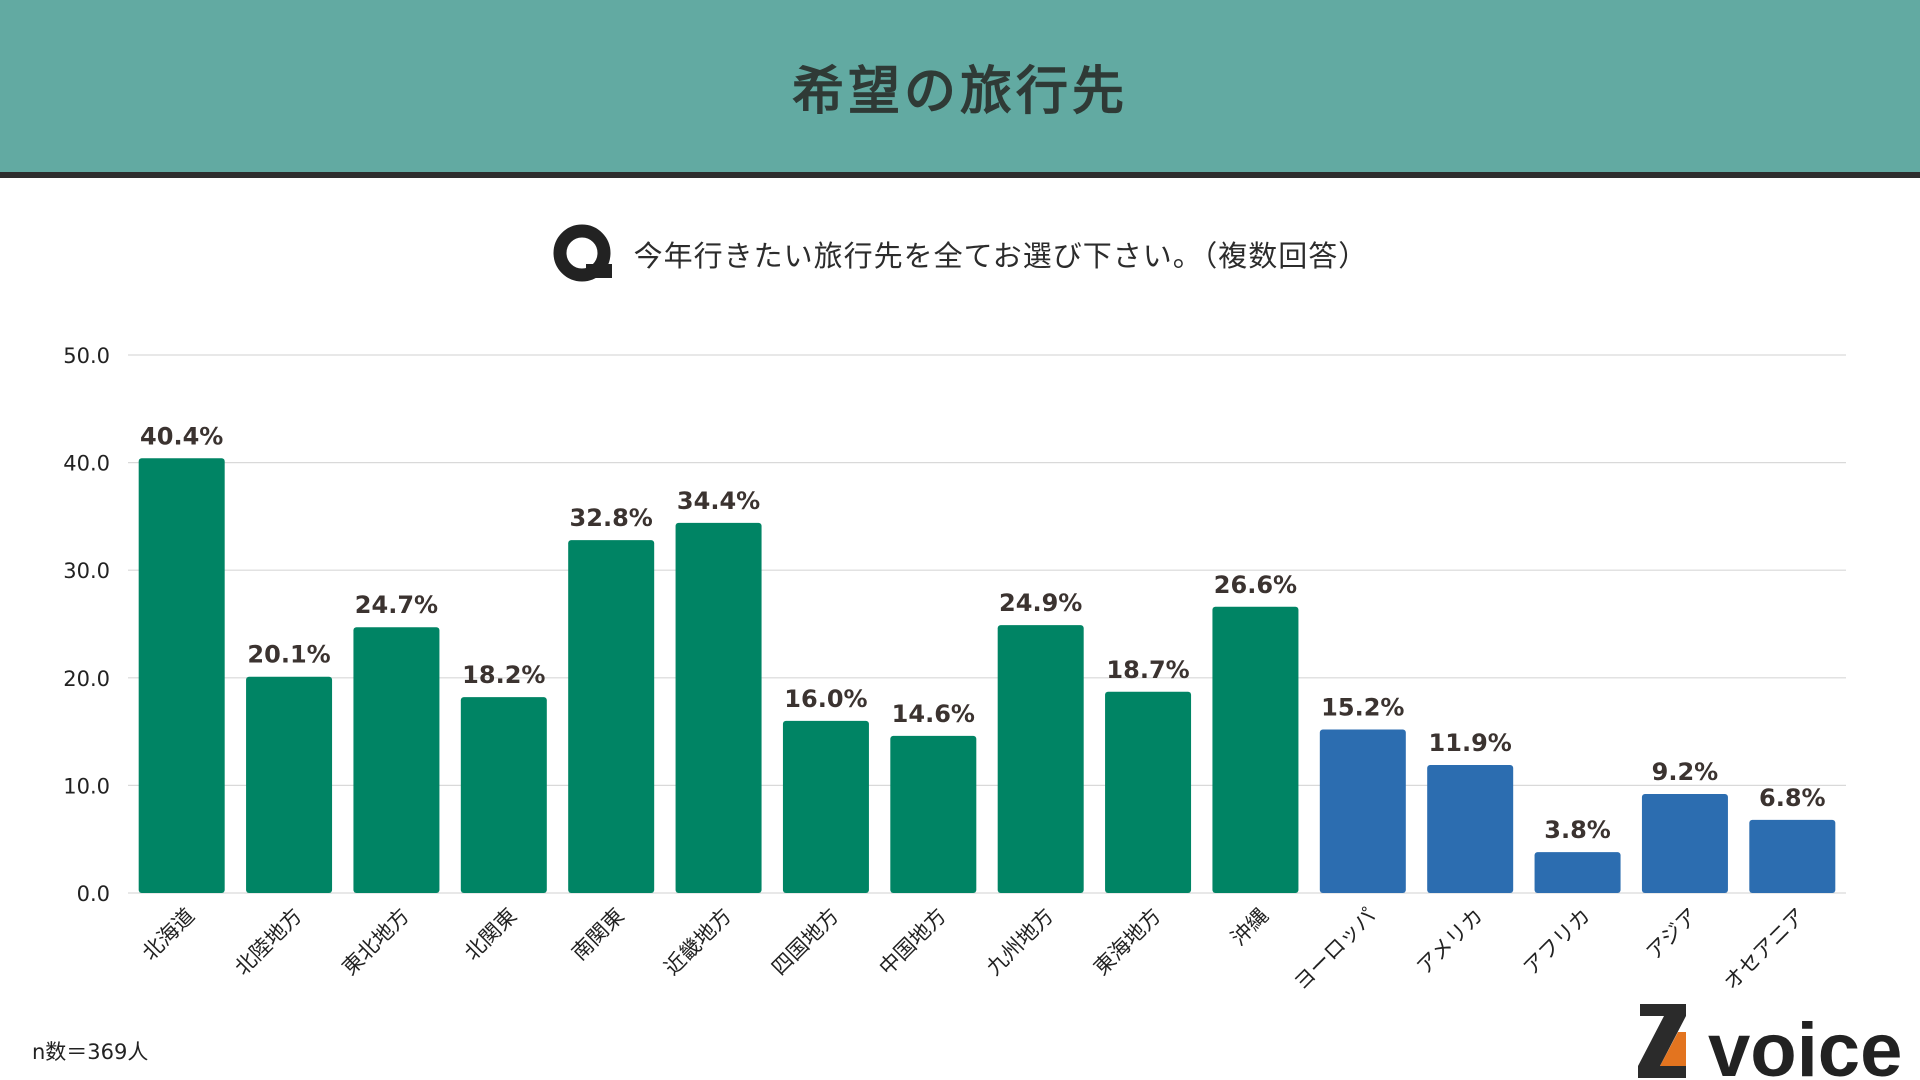  Describe the element at coordinates (1805, 1044) in the screenshot. I see `logo-text: voice` at that location.